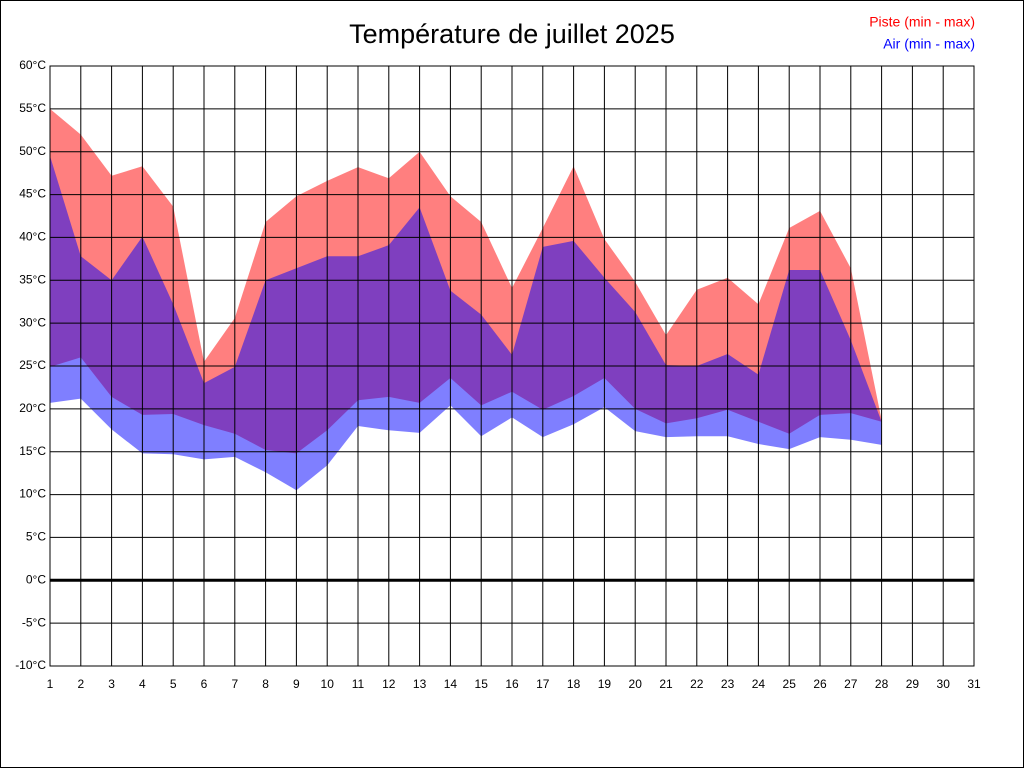 This screenshot has height=768, width=1024. I want to click on x-tick-label: 26, so click(820, 684).